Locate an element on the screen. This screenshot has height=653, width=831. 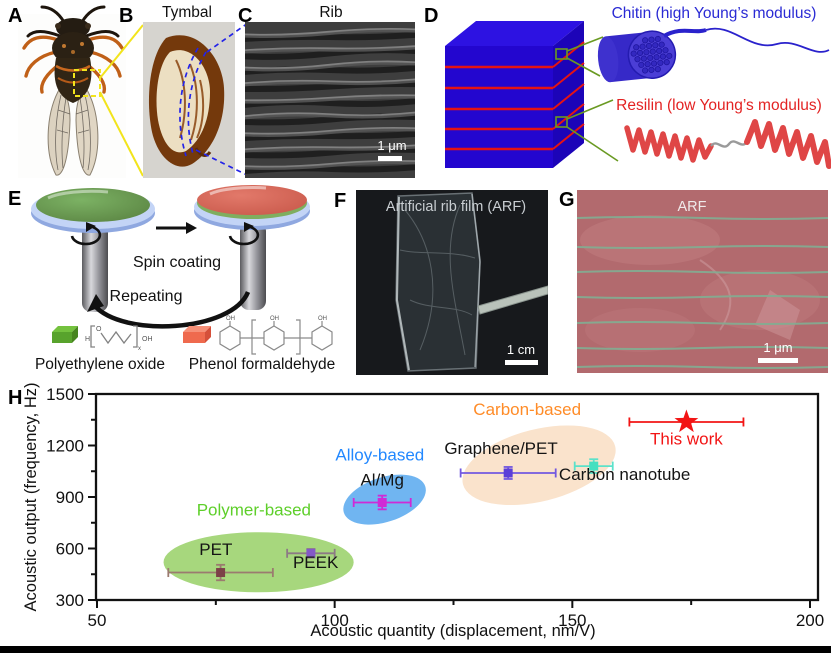
point-al-mg is located at coordinates (382, 502).